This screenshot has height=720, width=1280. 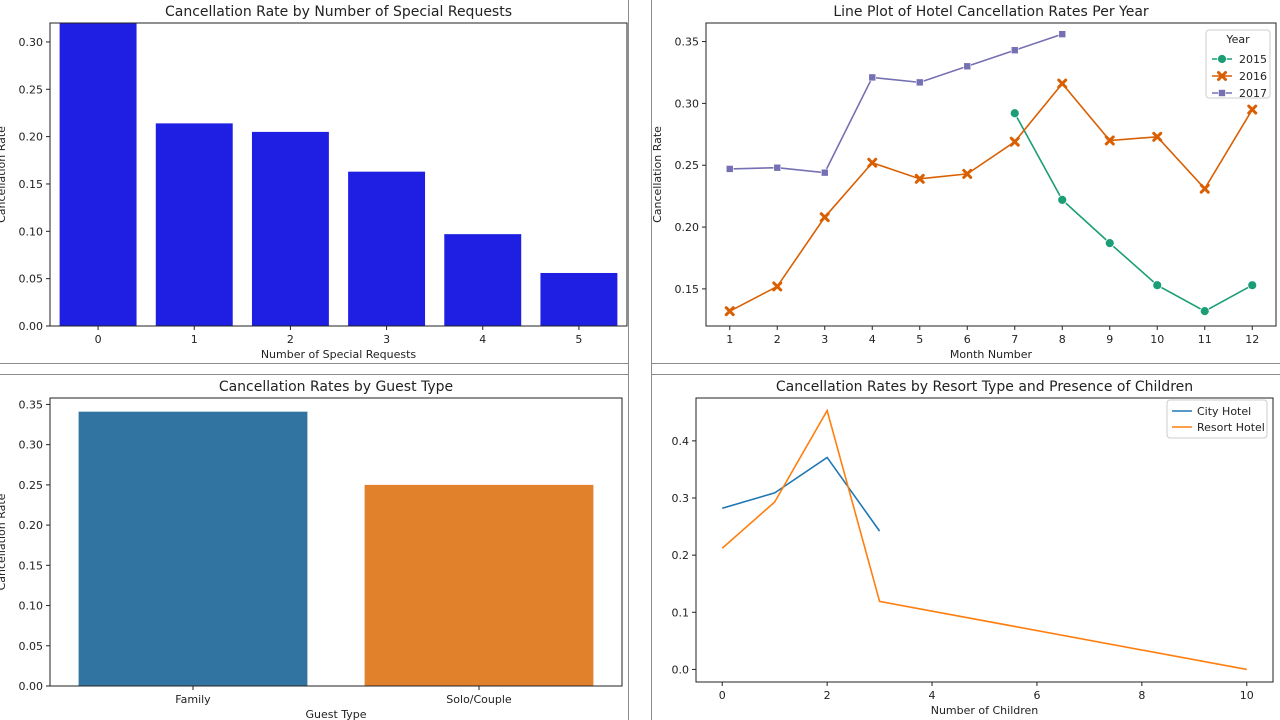 What do you see at coordinates (681, 669) in the screenshot?
I see `children-y-tick-label: 0.0` at bounding box center [681, 669].